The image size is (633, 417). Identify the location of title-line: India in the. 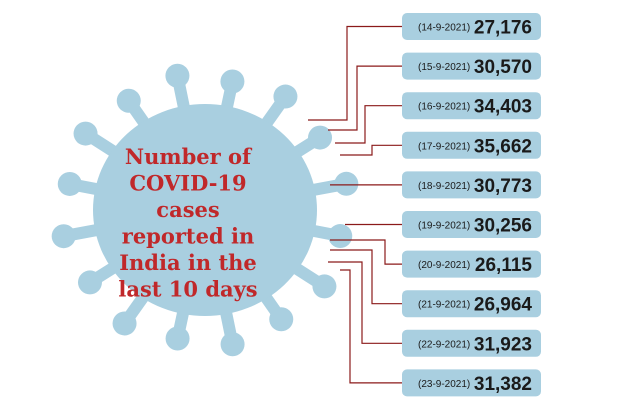
(188, 262).